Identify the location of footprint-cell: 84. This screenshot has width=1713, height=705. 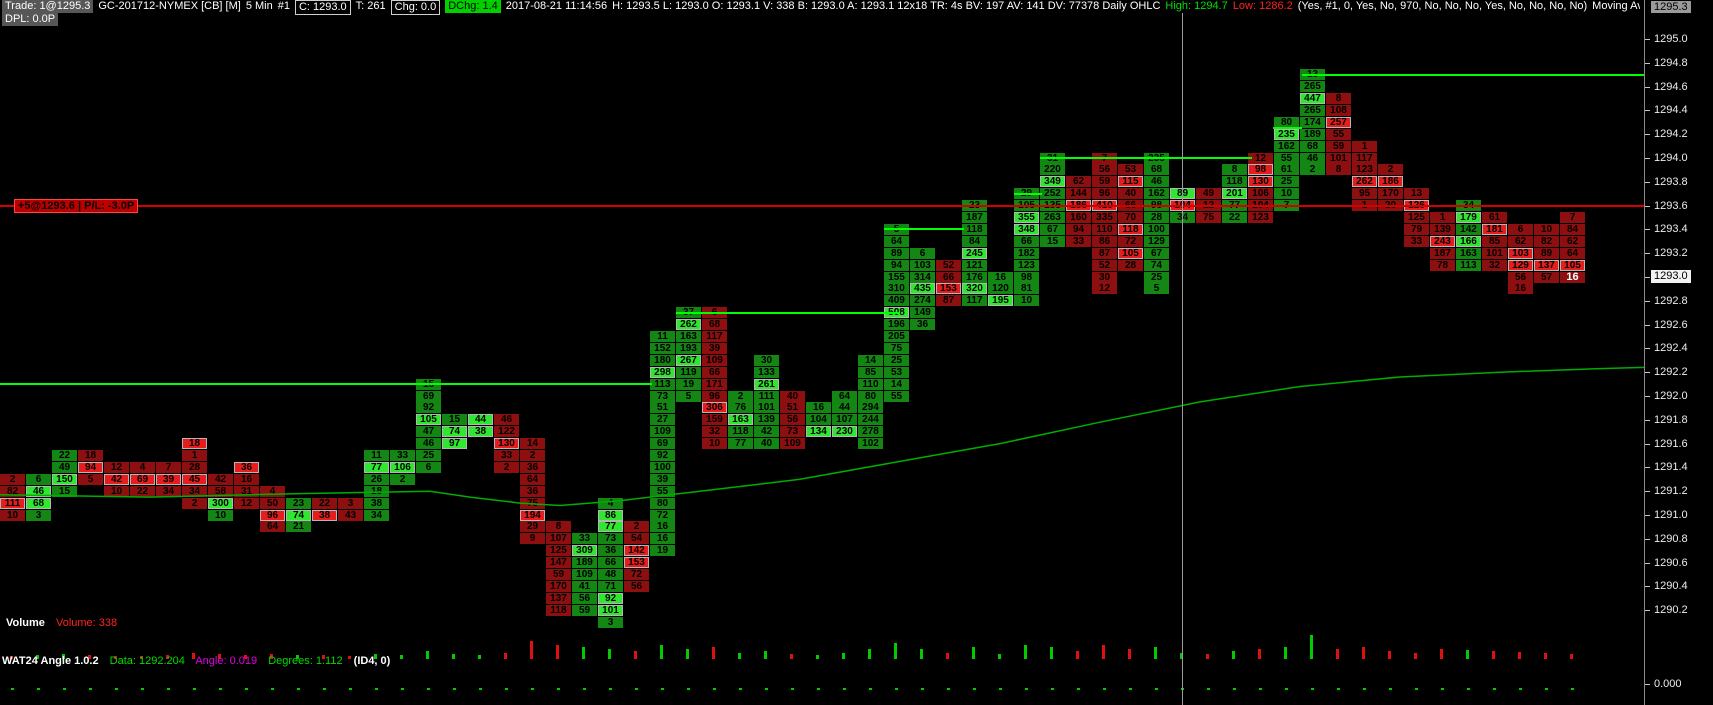
(1572, 229).